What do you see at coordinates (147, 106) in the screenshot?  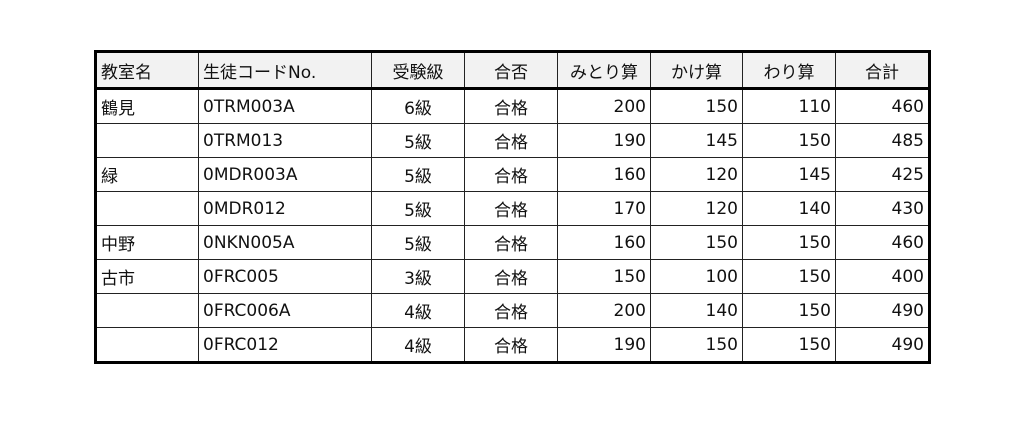 I see `cell-classroom: 鶴見` at bounding box center [147, 106].